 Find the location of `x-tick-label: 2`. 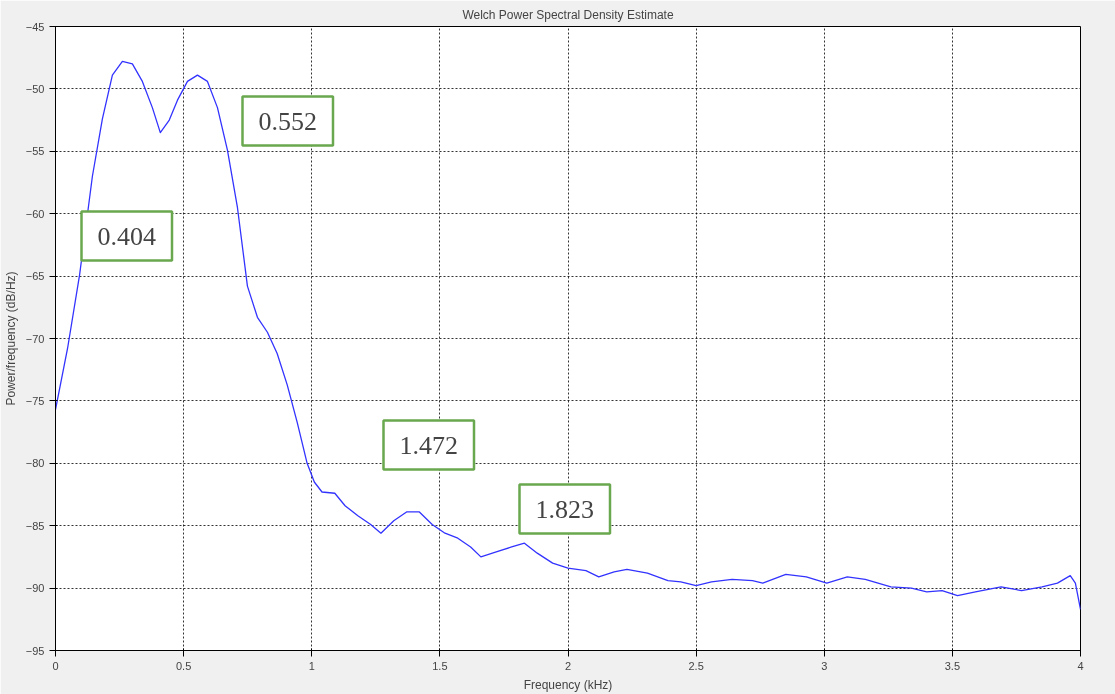

x-tick-label: 2 is located at coordinates (568, 665).